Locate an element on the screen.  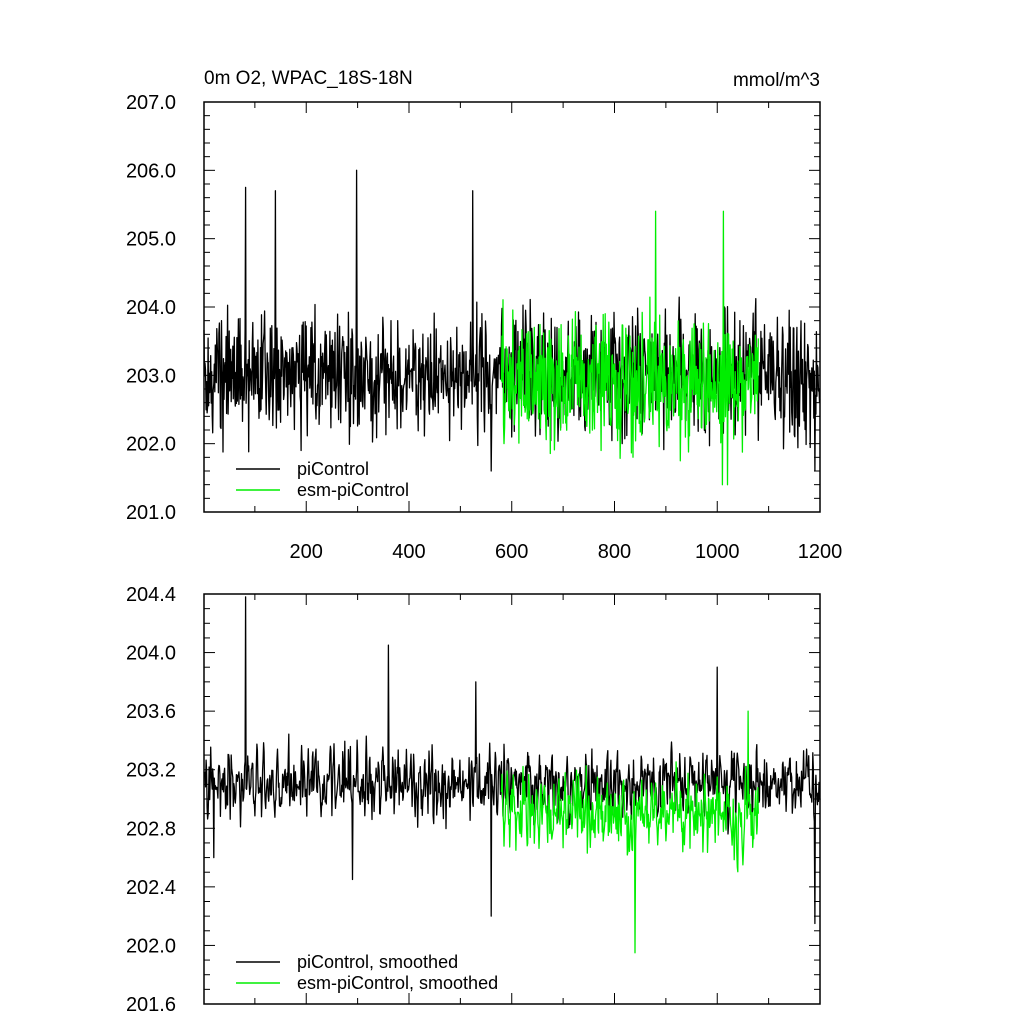
y-tick-label: 202.4 is located at coordinates (151, 888).